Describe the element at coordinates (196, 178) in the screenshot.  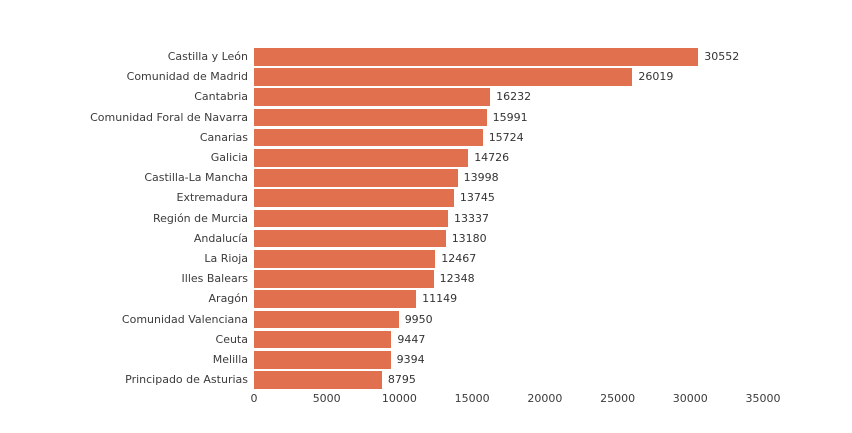
I see `category-label: Castilla-La Mancha` at that location.